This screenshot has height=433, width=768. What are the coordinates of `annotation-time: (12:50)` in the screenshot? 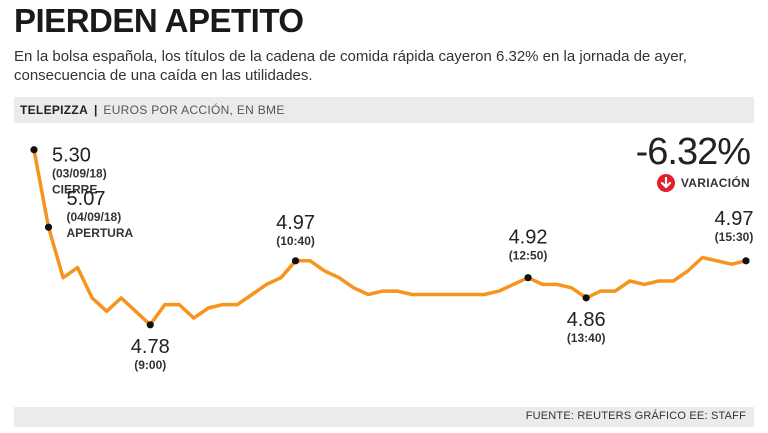 It's located at (528, 256).